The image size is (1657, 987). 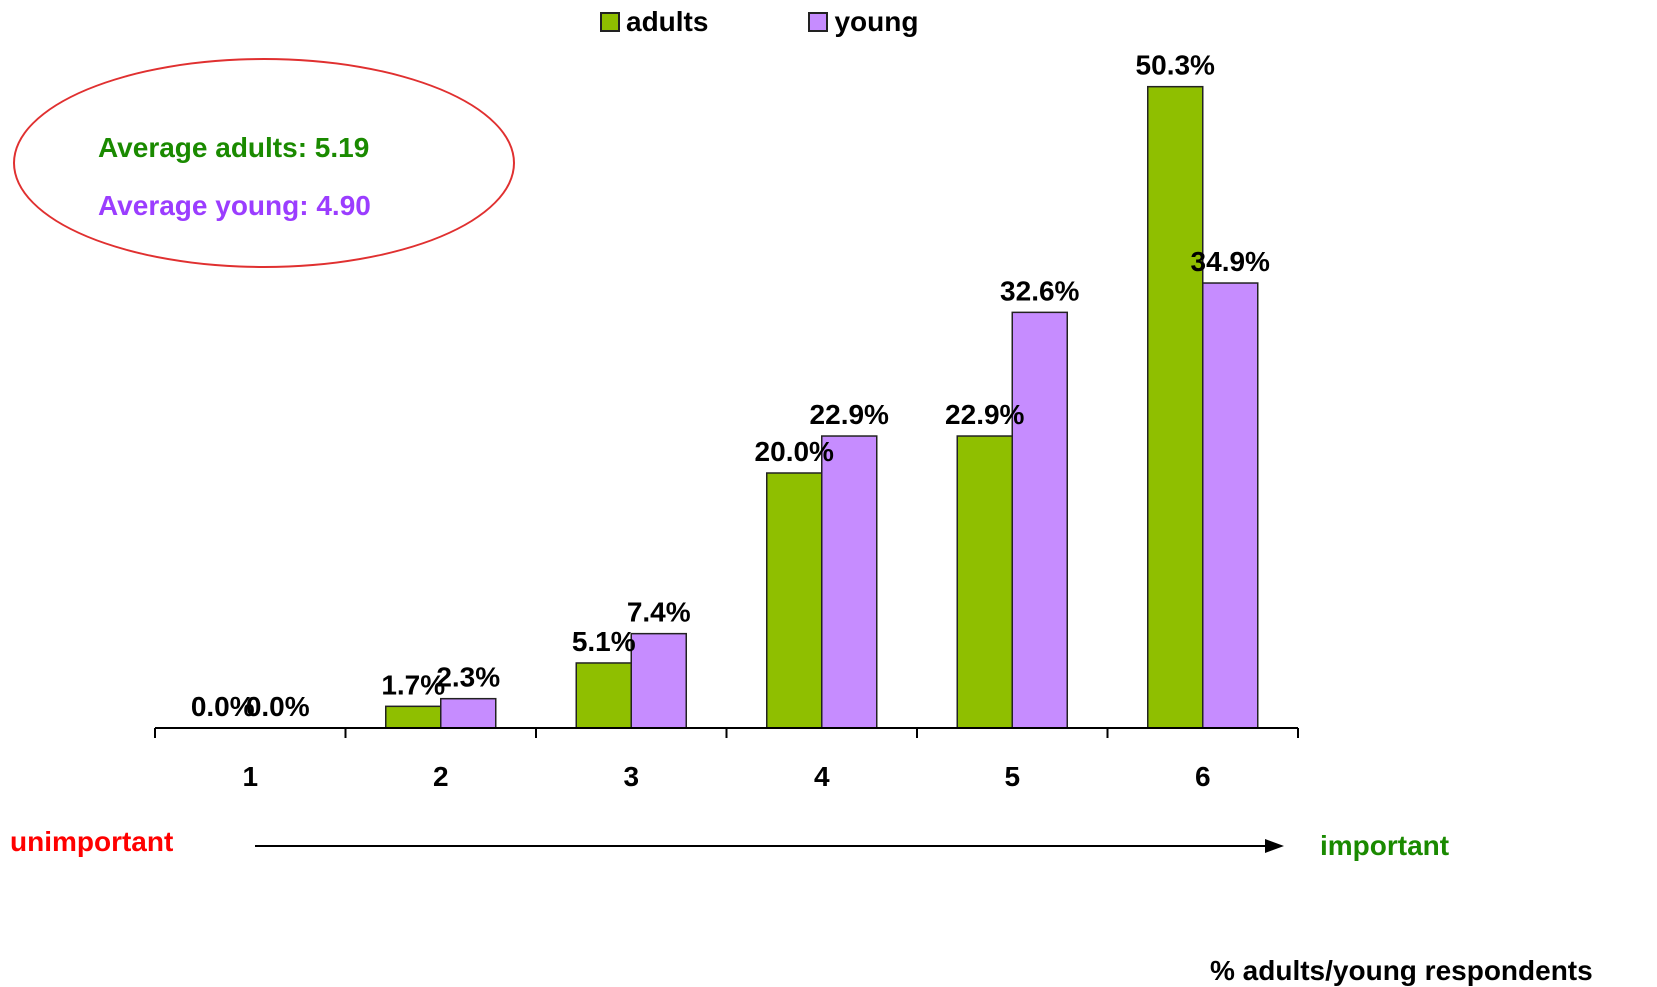 I want to click on x-tick-label-1: 1, so click(x=250, y=776).